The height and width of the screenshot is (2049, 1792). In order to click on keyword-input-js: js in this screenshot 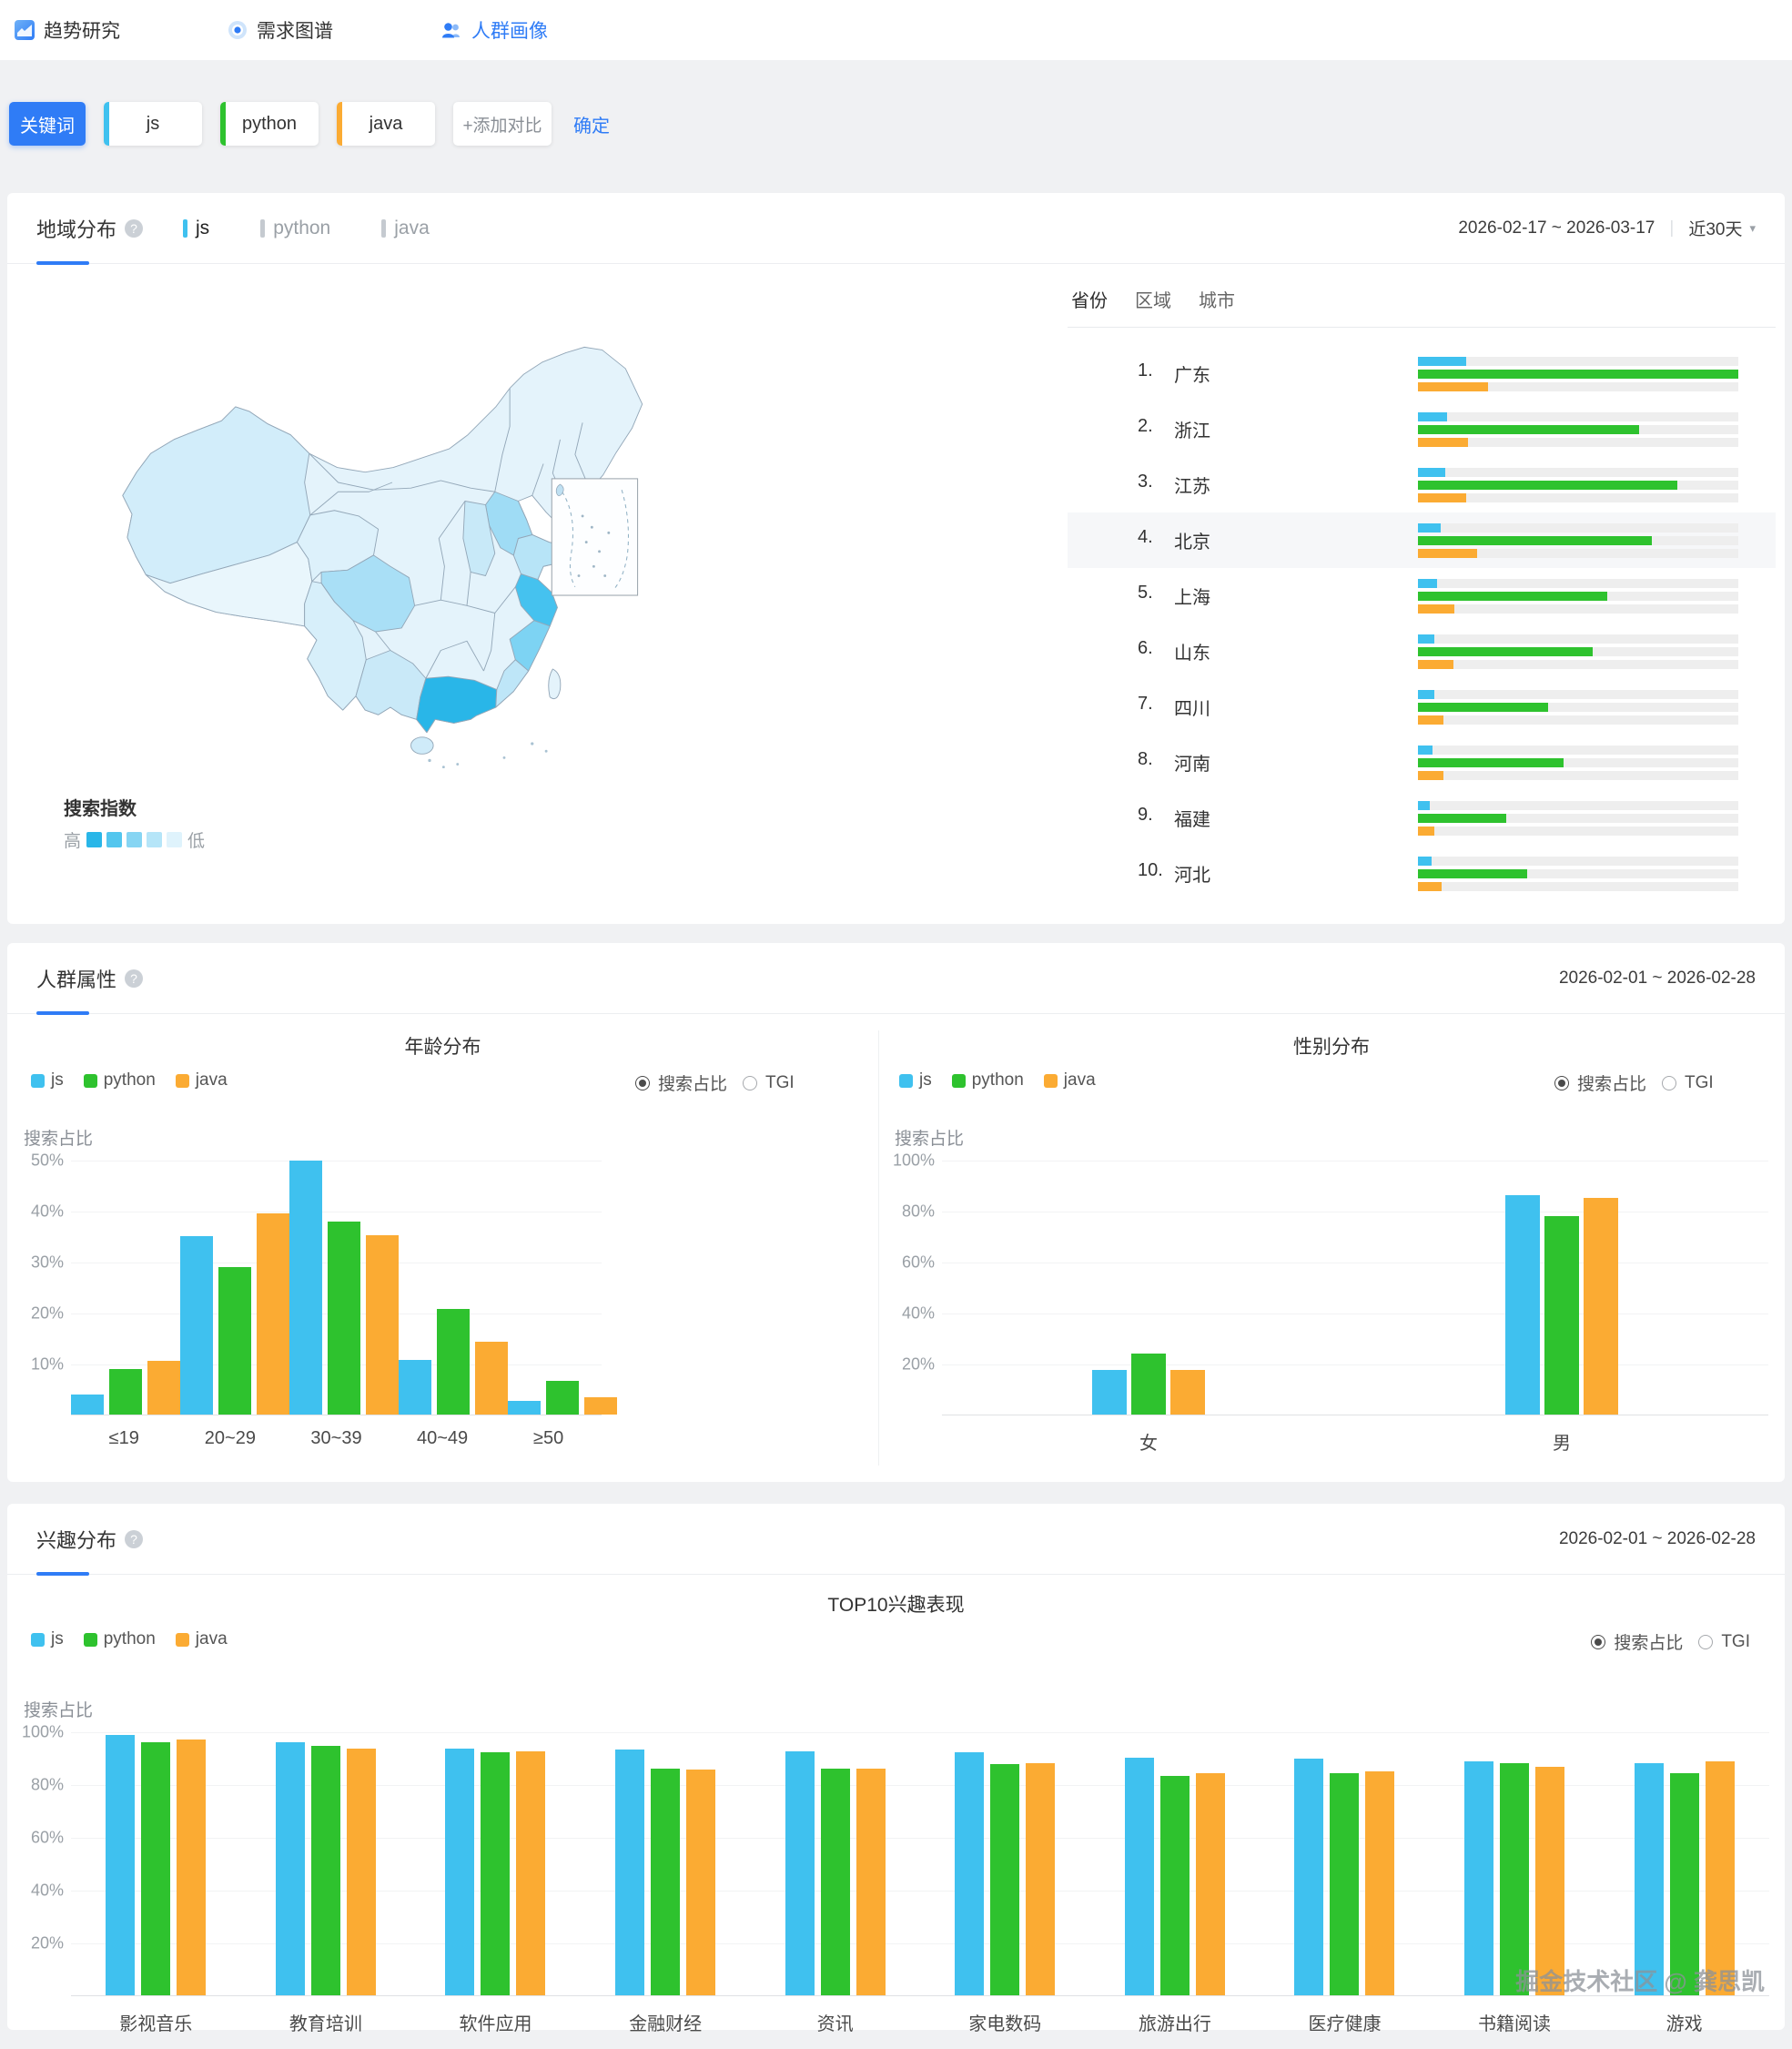, I will do `click(153, 124)`.